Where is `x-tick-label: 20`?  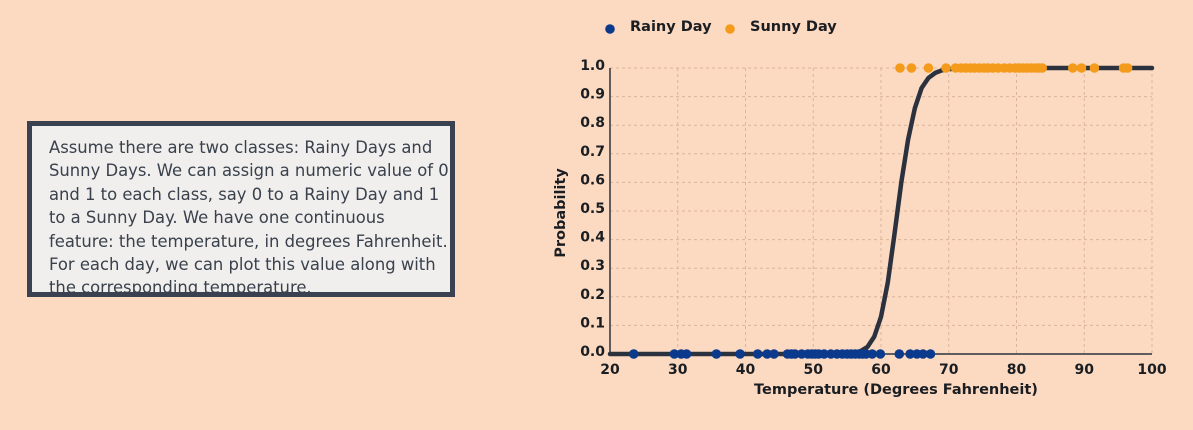
x-tick-label: 20 is located at coordinates (610, 370).